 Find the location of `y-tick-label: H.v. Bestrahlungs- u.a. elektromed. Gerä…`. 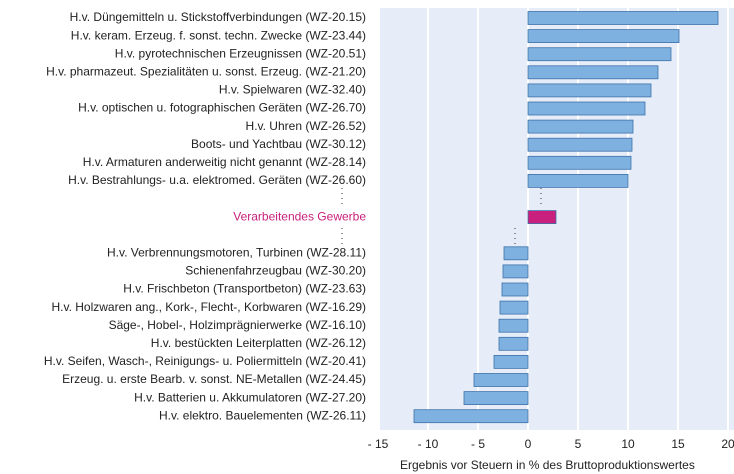

y-tick-label: H.v. Bestrahlungs- u.a. elektromed. Gerä… is located at coordinates (217, 180).